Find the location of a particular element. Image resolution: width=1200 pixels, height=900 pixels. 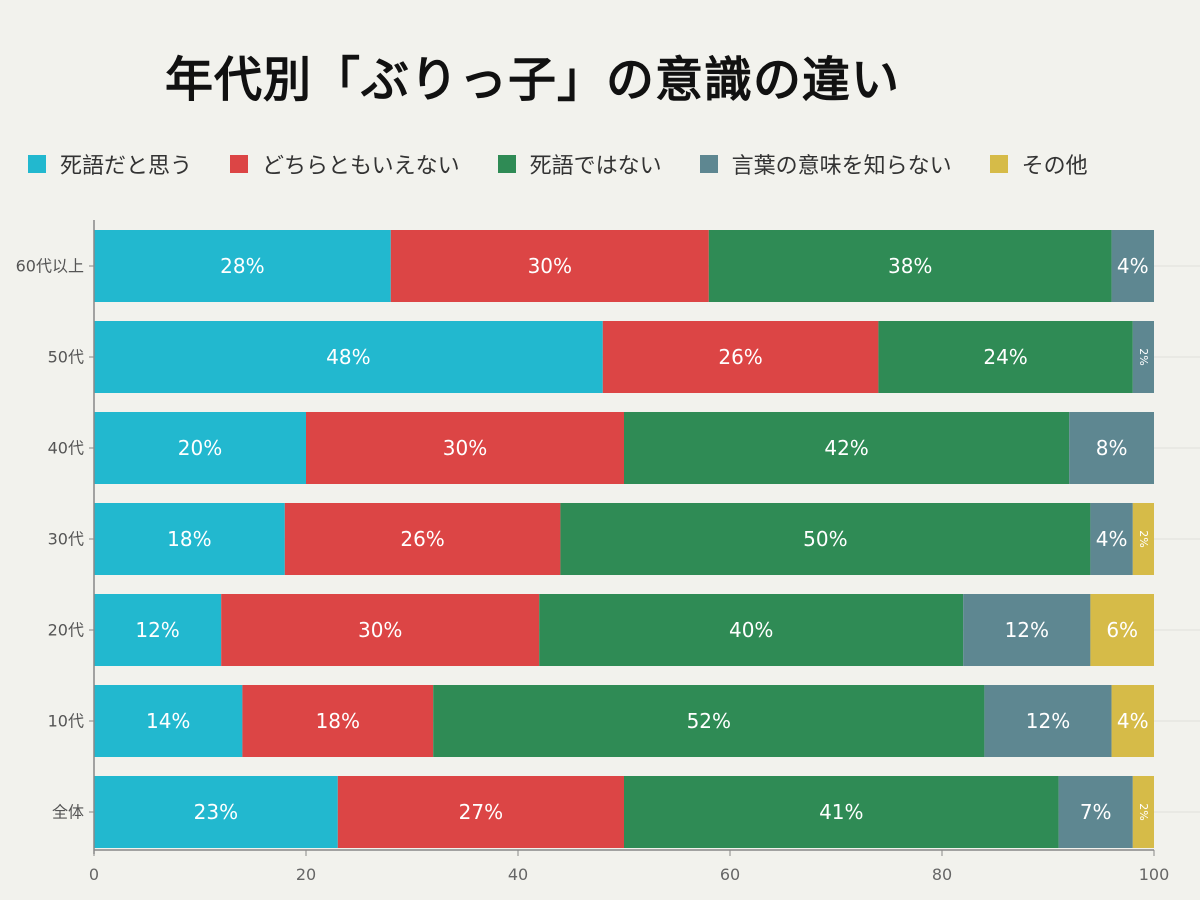

legend-item-4: その他 is located at coordinates (1038, 164).